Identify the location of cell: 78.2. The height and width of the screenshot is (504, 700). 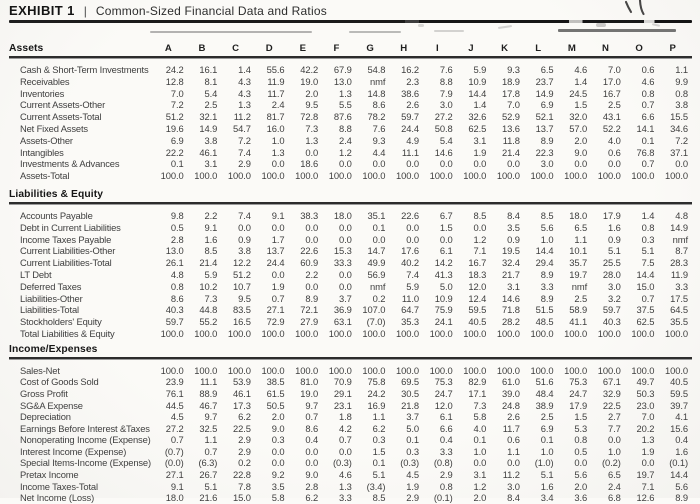
(376, 117).